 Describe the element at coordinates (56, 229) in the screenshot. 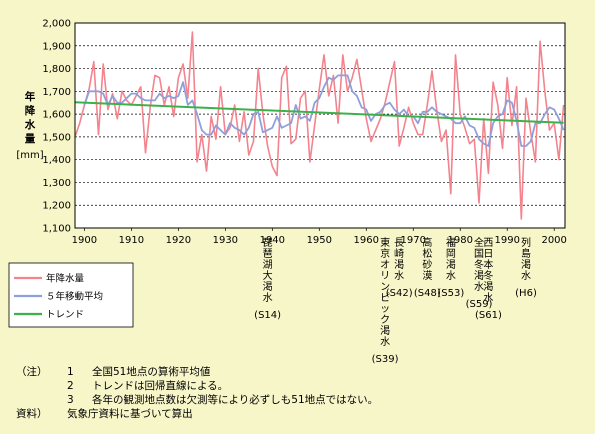

I see `y-tick-label: 1,100` at that location.